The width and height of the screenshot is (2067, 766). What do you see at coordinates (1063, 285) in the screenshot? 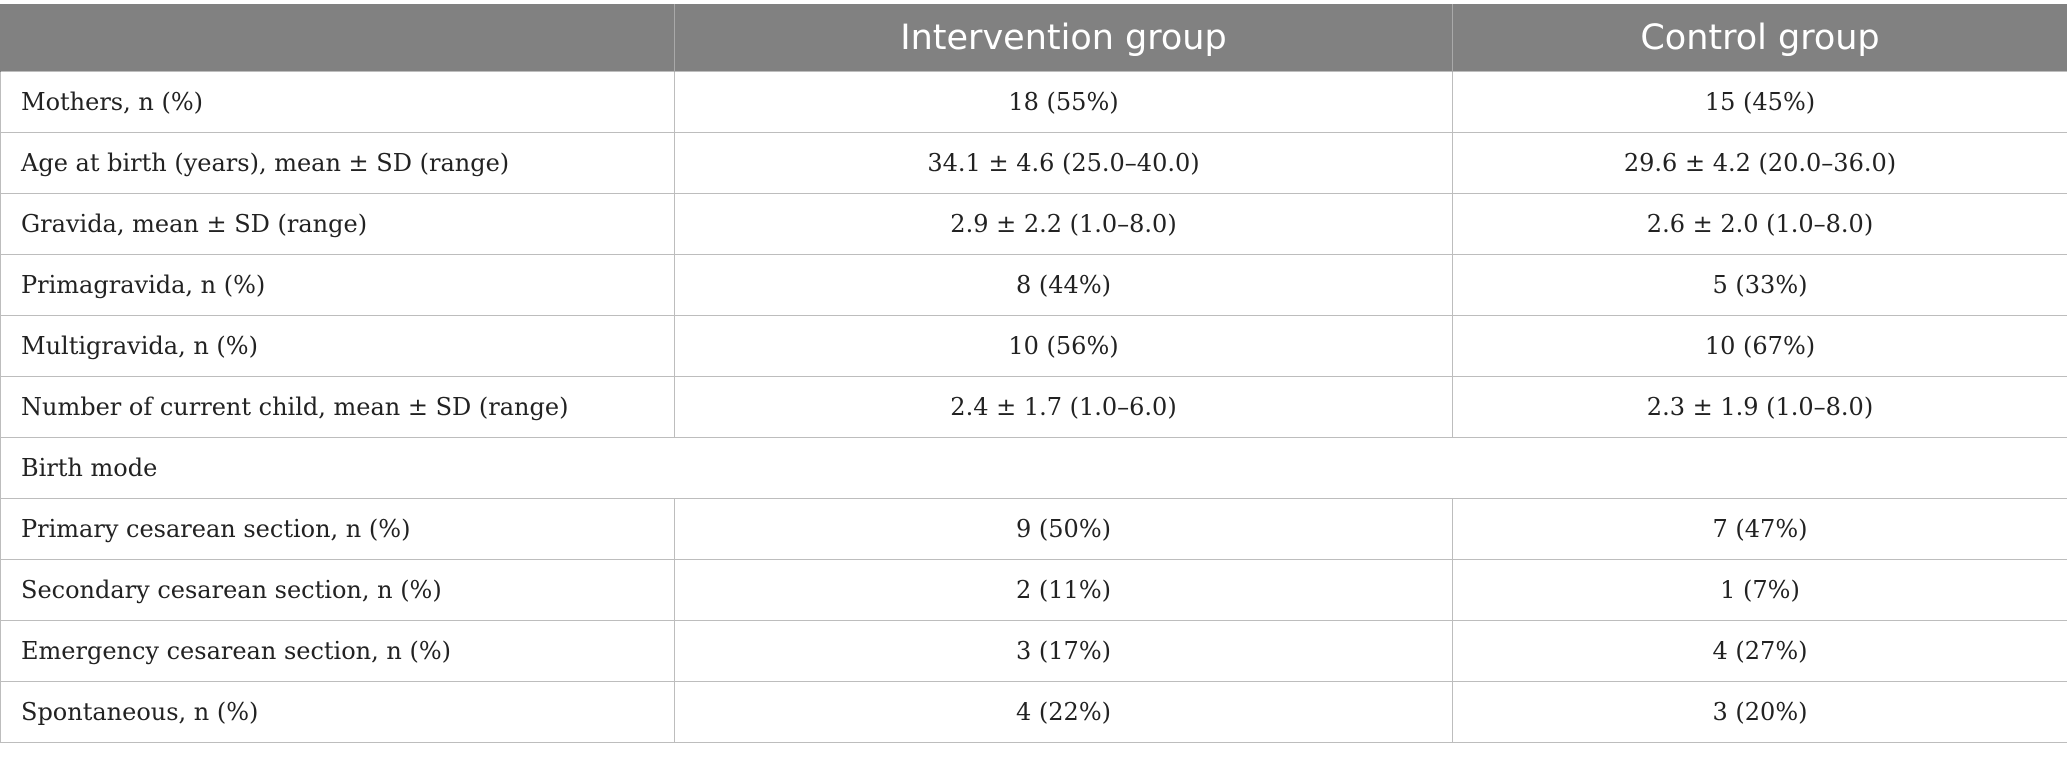
I see `intervention-value: 8 (44%)` at bounding box center [1063, 285].